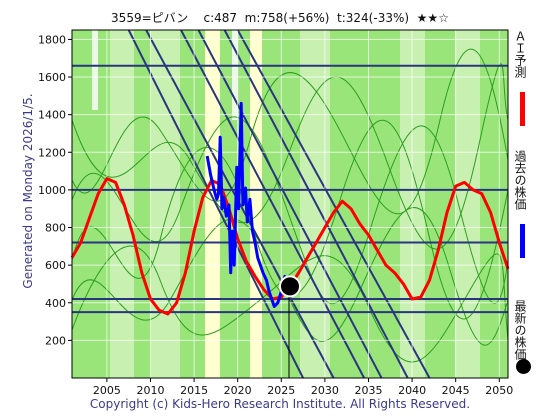 This screenshot has width=560, height=420. What do you see at coordinates (194, 390) in the screenshot?
I see `x-tick-label: 2015` at bounding box center [194, 390].